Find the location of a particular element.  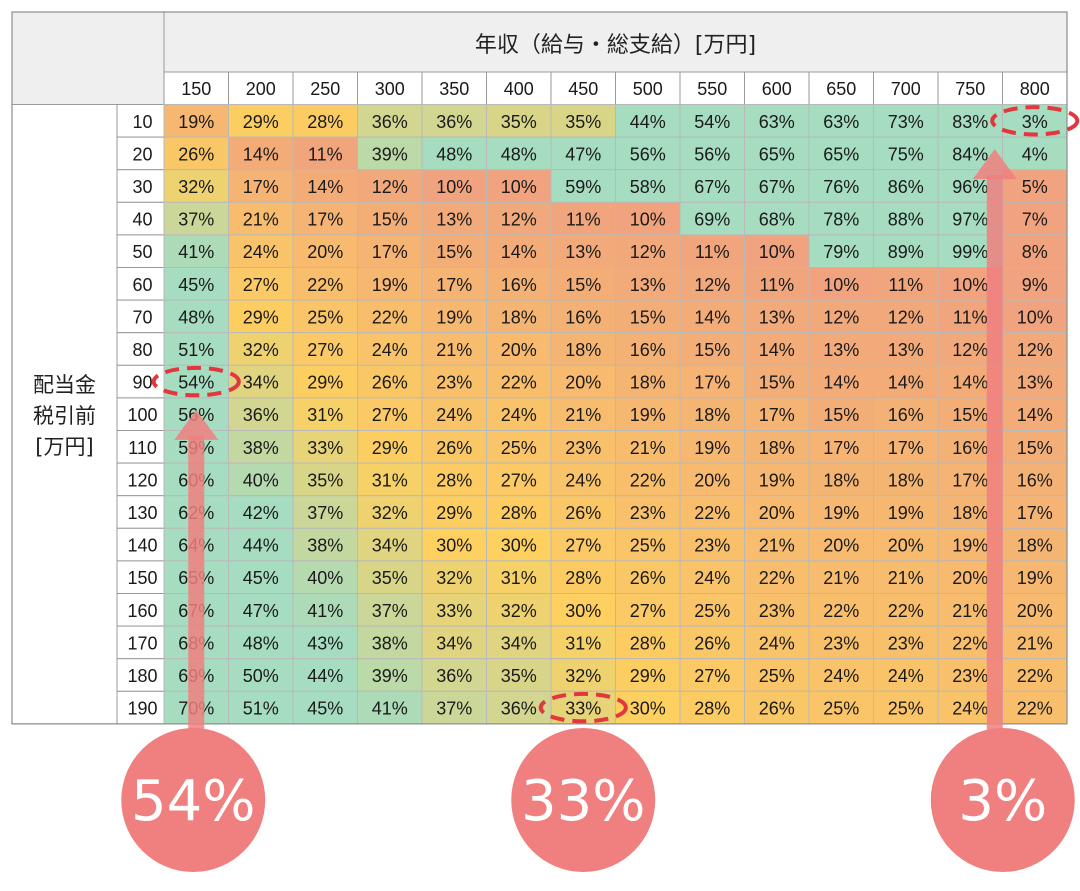

cell-value: 88% is located at coordinates (906, 220).